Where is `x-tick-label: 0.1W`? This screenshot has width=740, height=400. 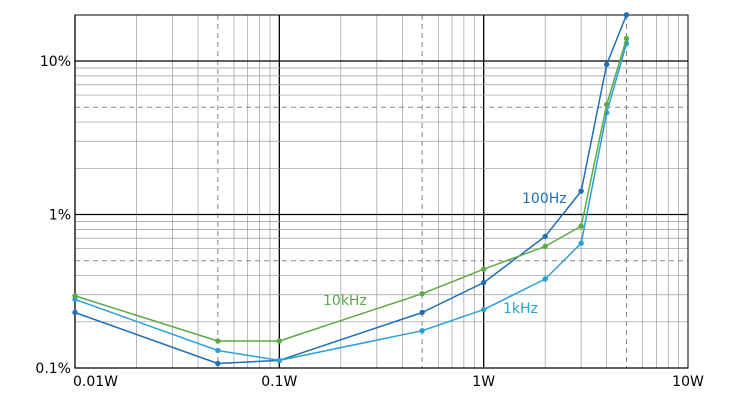
x-tick-label: 0.1W is located at coordinates (279, 382).